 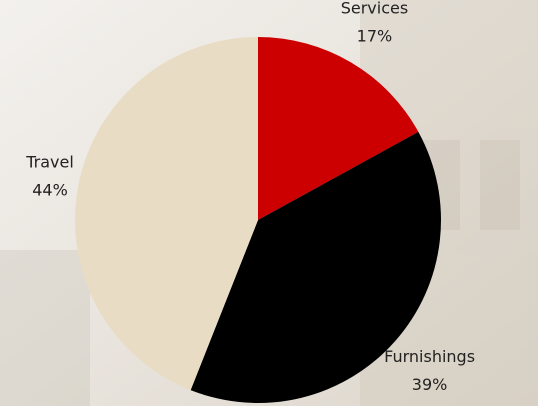 What do you see at coordinates (430, 384) in the screenshot?
I see `slice-value-label: 39%` at bounding box center [430, 384].